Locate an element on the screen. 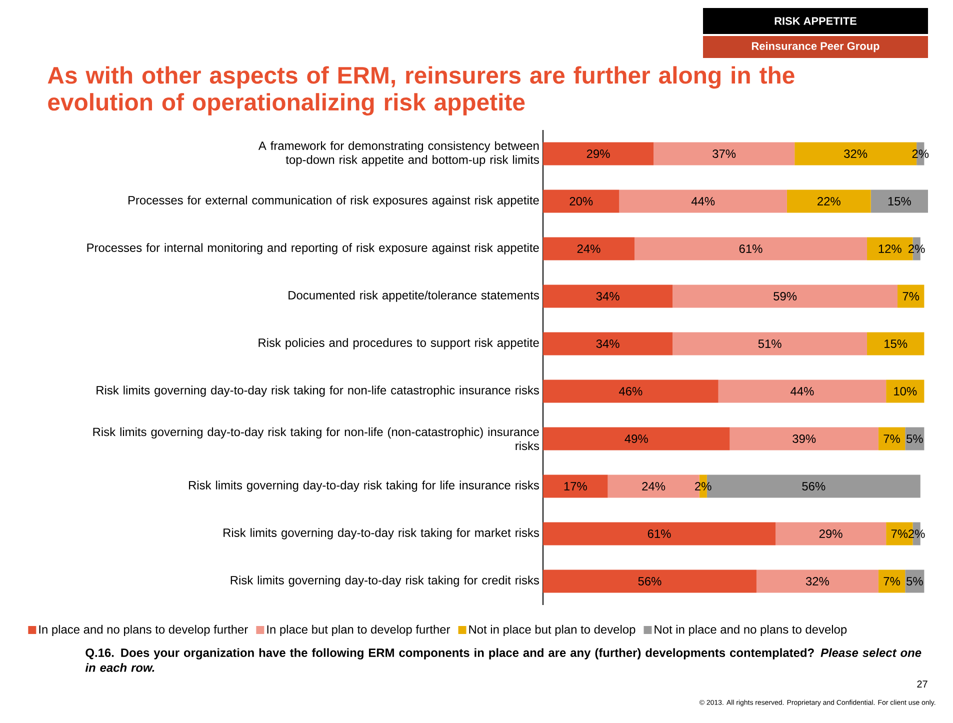  text: 27 is located at coordinates (922, 684).